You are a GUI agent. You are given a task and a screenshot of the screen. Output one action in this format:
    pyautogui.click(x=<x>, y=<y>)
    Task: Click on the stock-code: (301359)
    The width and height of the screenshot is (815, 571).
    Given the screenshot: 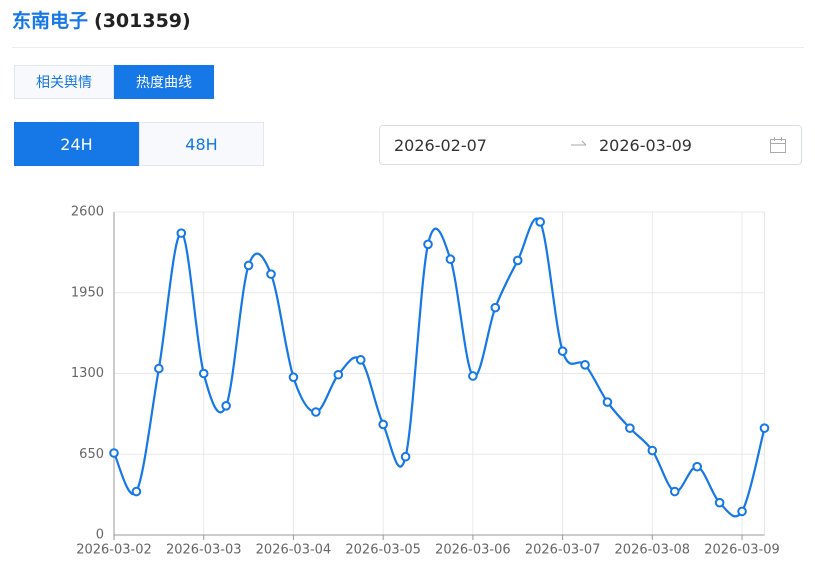 What is the action you would take?
    pyautogui.click(x=142, y=21)
    